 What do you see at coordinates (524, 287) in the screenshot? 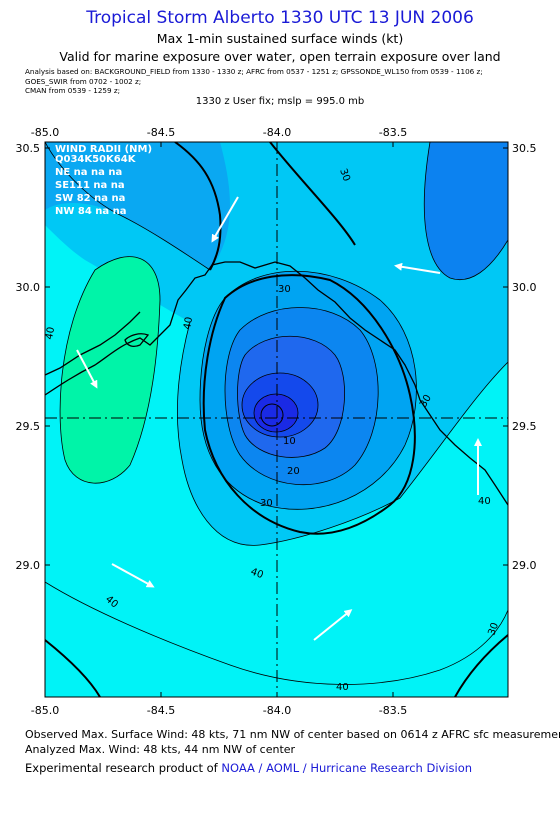
I see `y-tick-label-right: 30.0` at bounding box center [524, 287].